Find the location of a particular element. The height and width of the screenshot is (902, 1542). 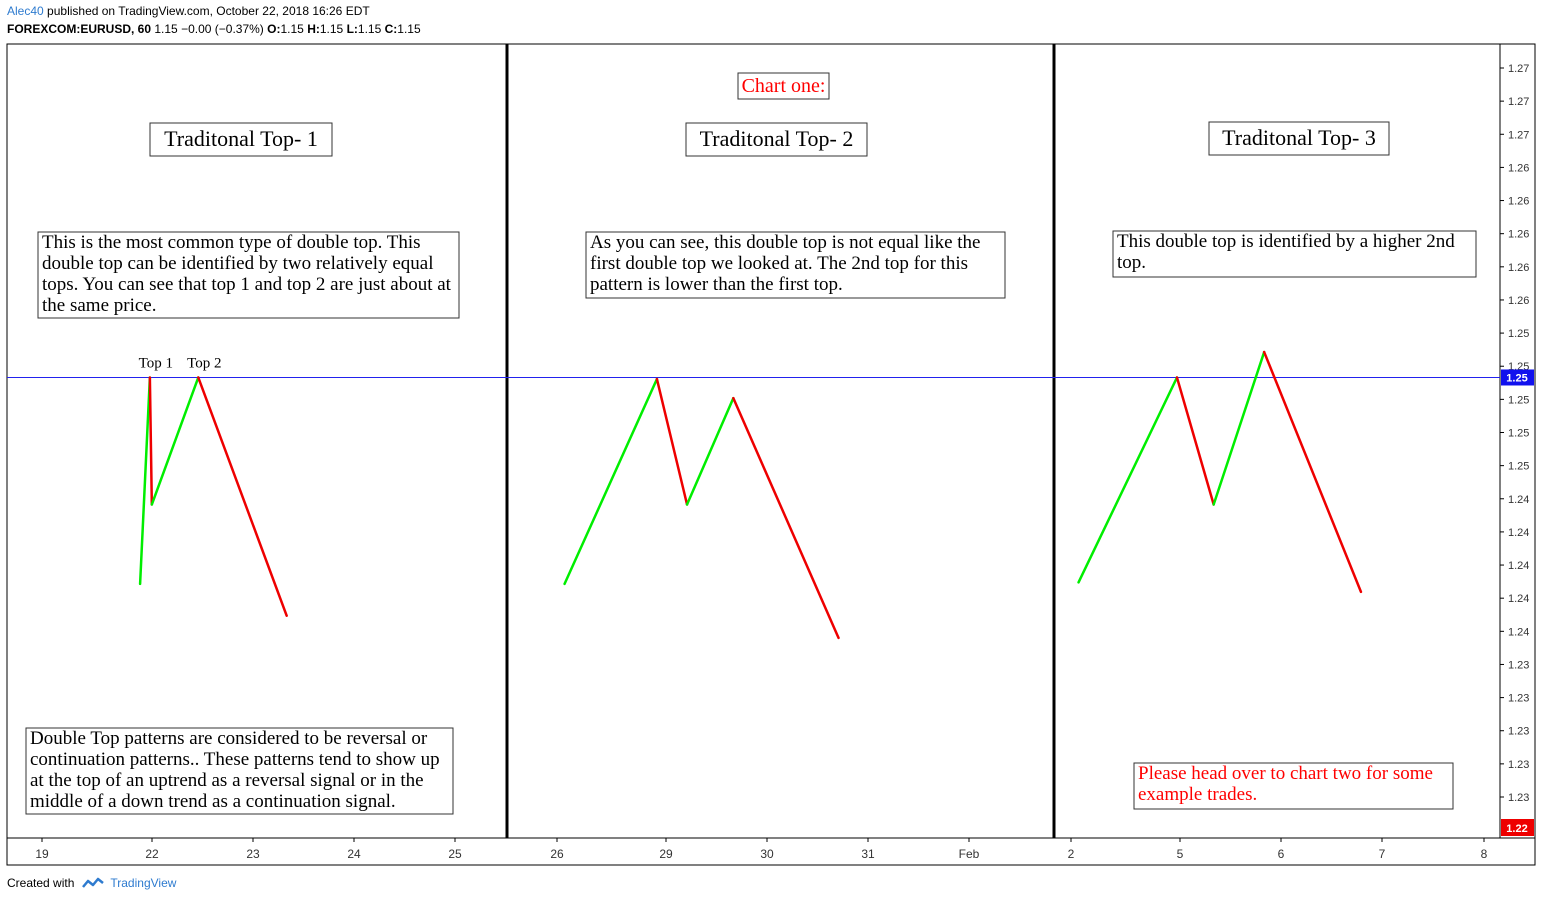

x-tick-label: 8 is located at coordinates (1484, 854).